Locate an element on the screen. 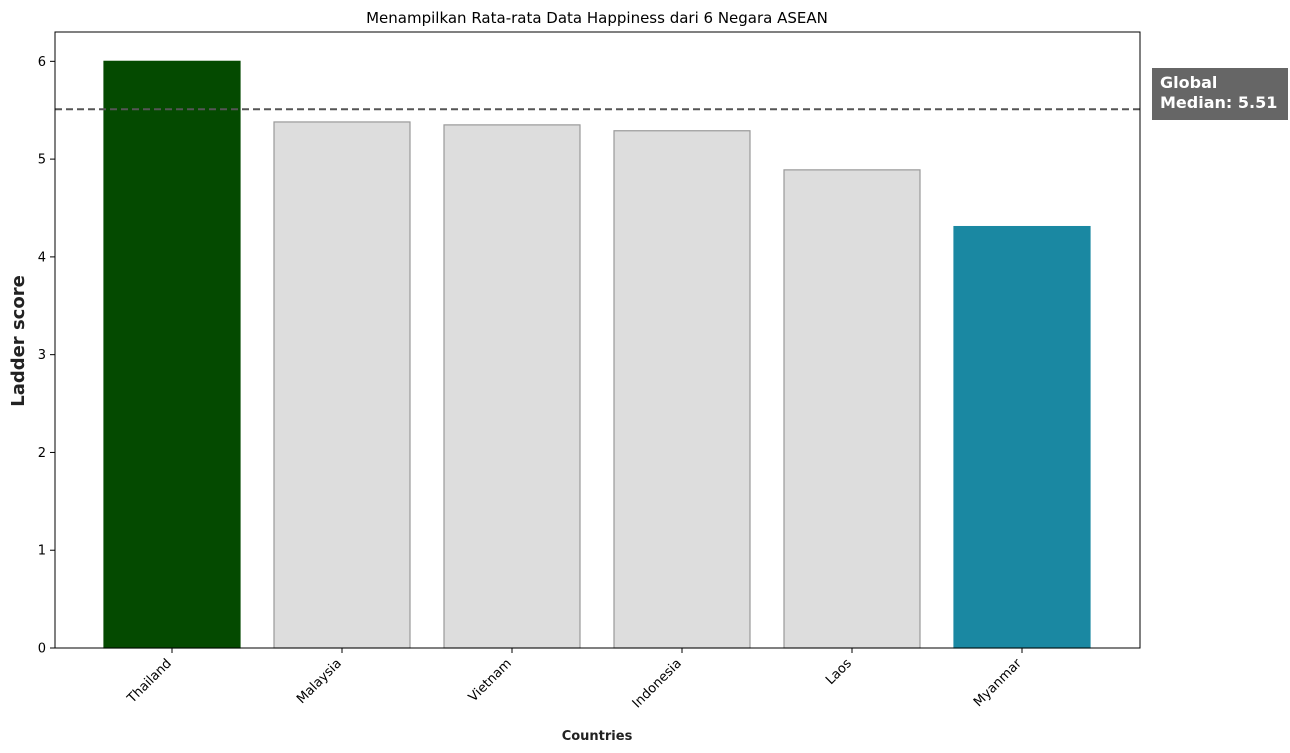 The height and width of the screenshot is (753, 1290). x-tick-label: Vietnam is located at coordinates (490, 680).